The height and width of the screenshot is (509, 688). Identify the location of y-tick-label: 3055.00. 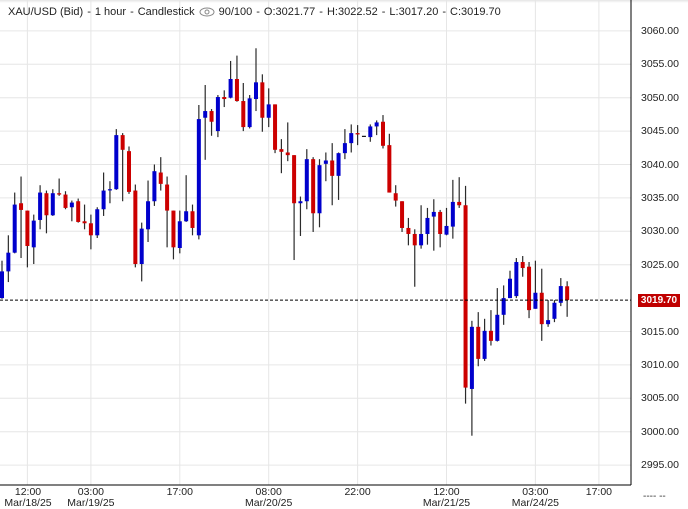
(660, 64).